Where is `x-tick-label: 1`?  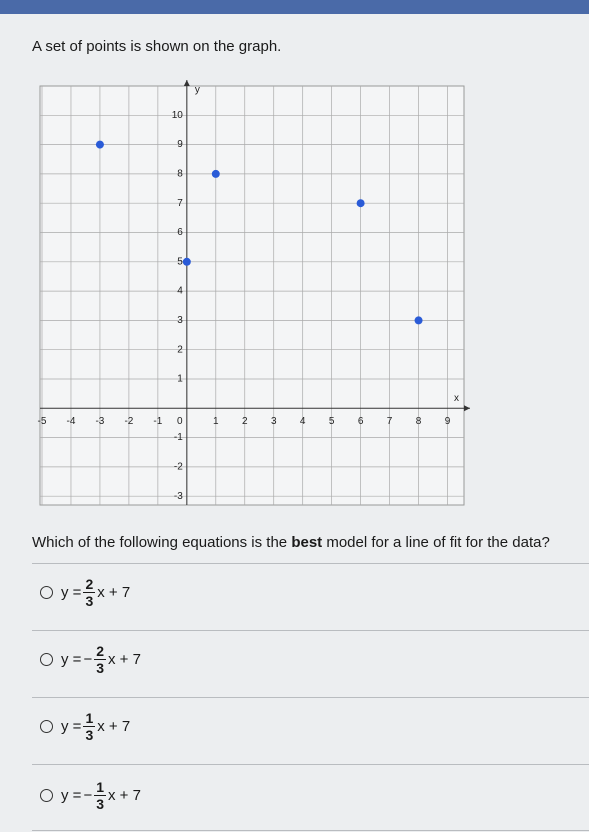 x-tick-label: 1 is located at coordinates (216, 421).